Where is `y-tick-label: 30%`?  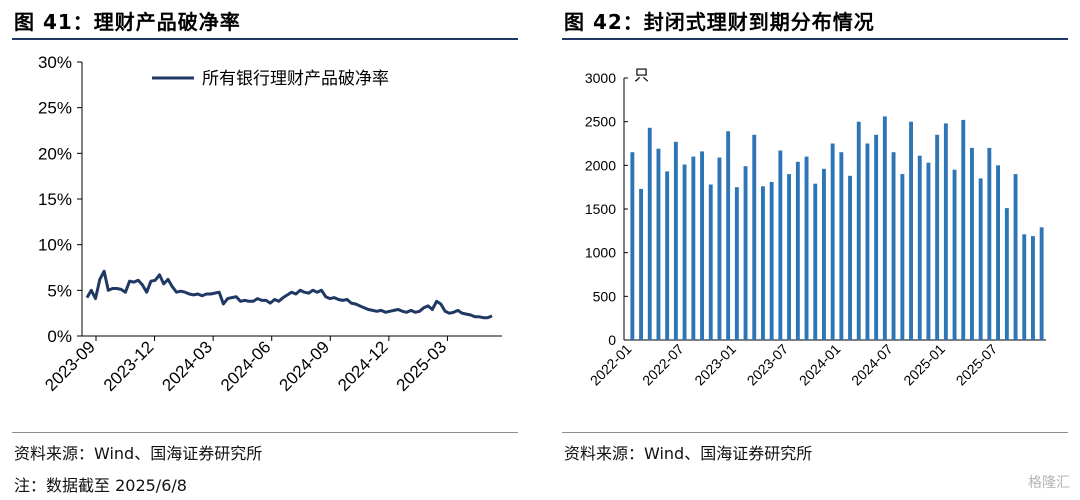
y-tick-label: 30% is located at coordinates (55, 62).